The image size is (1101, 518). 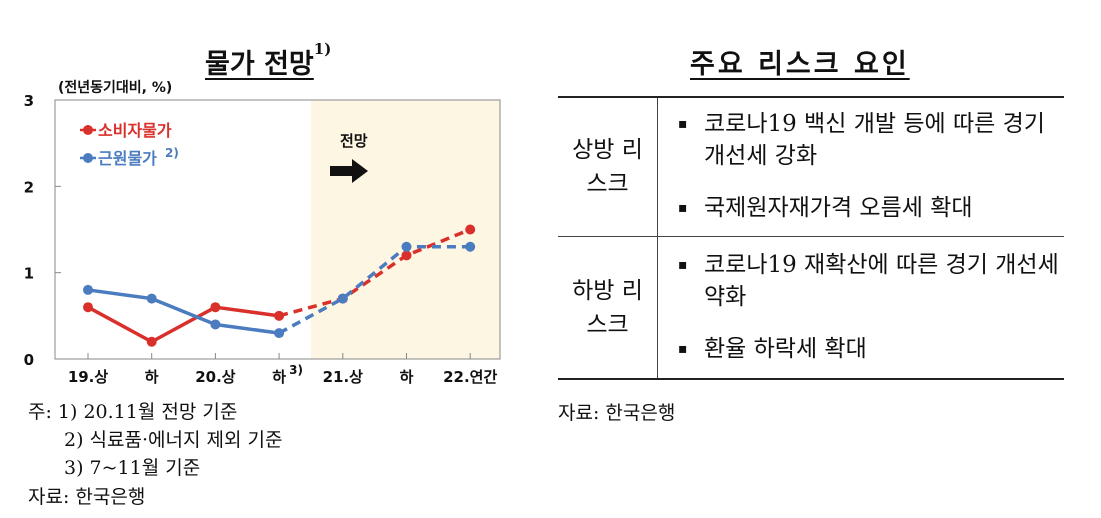 What do you see at coordinates (354, 141) in the screenshot?
I see `forecast-label: 전망` at bounding box center [354, 141].